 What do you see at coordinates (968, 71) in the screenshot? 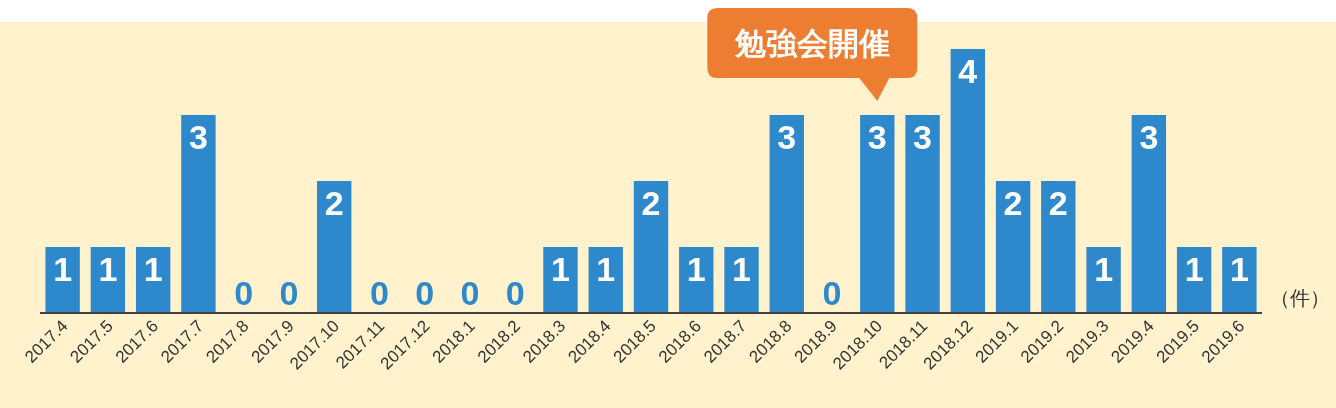
I see `data-label: 4` at bounding box center [968, 71].